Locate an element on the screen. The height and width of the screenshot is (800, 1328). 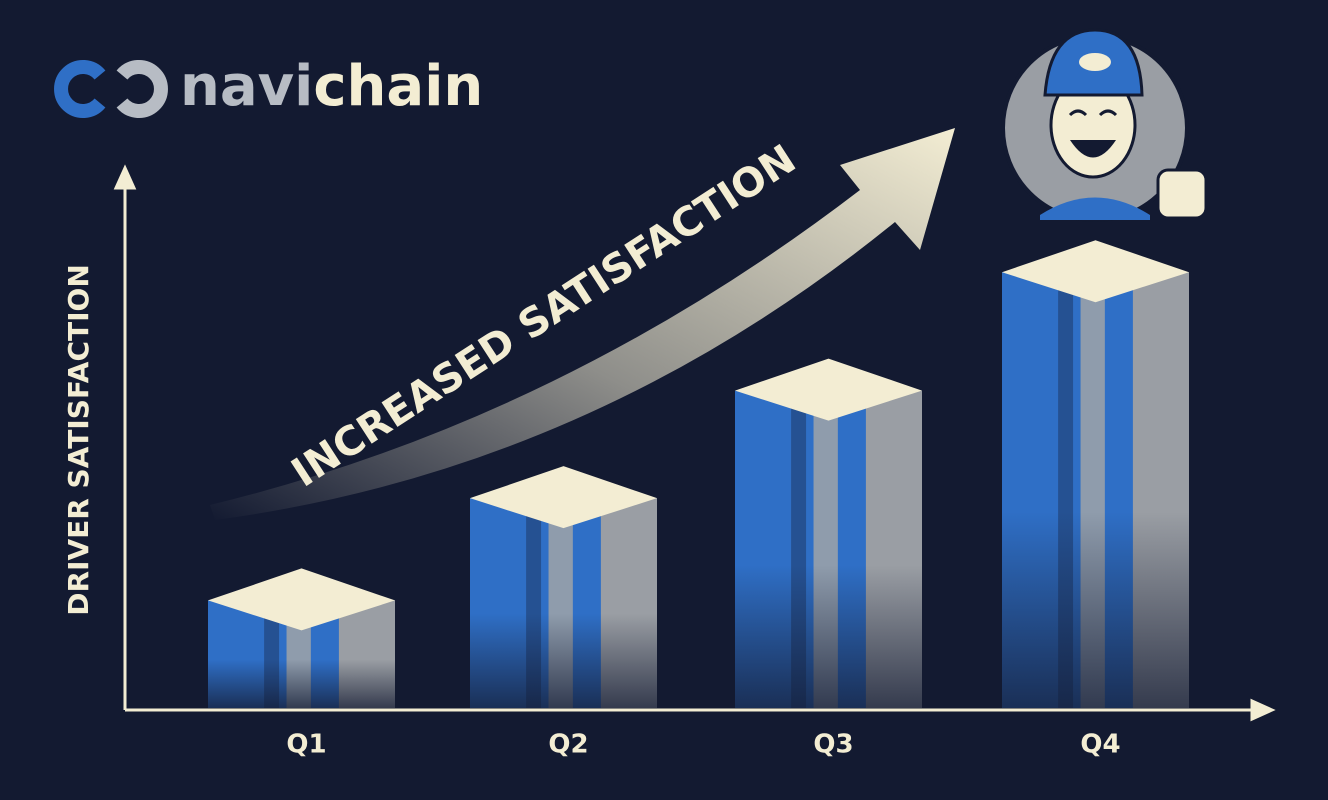
x-arrow is located at coordinates (1263, 710).